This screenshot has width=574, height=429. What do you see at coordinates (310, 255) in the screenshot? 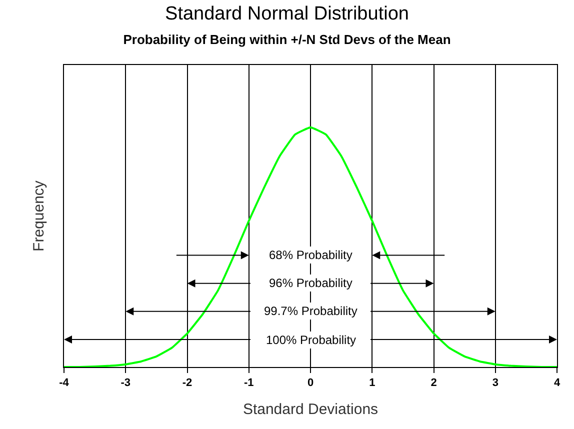
I see `annotation: 68% Probability` at bounding box center [310, 255].